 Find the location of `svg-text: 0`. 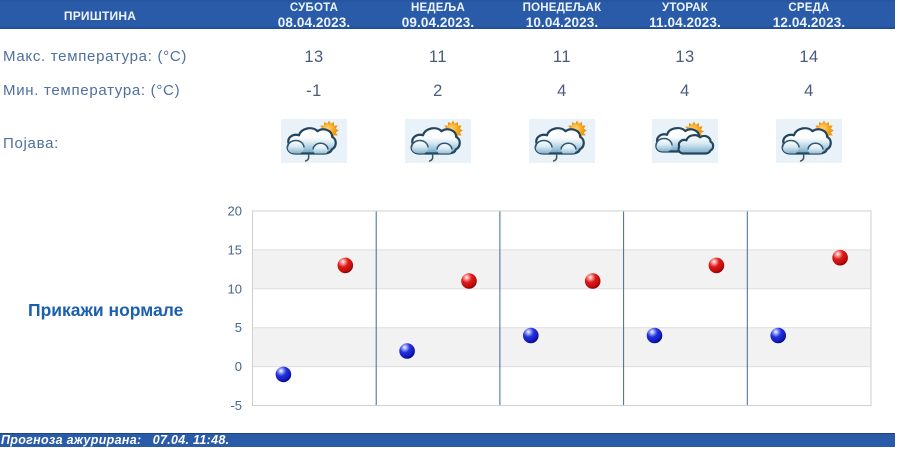

svg-text: 0 is located at coordinates (238, 366).